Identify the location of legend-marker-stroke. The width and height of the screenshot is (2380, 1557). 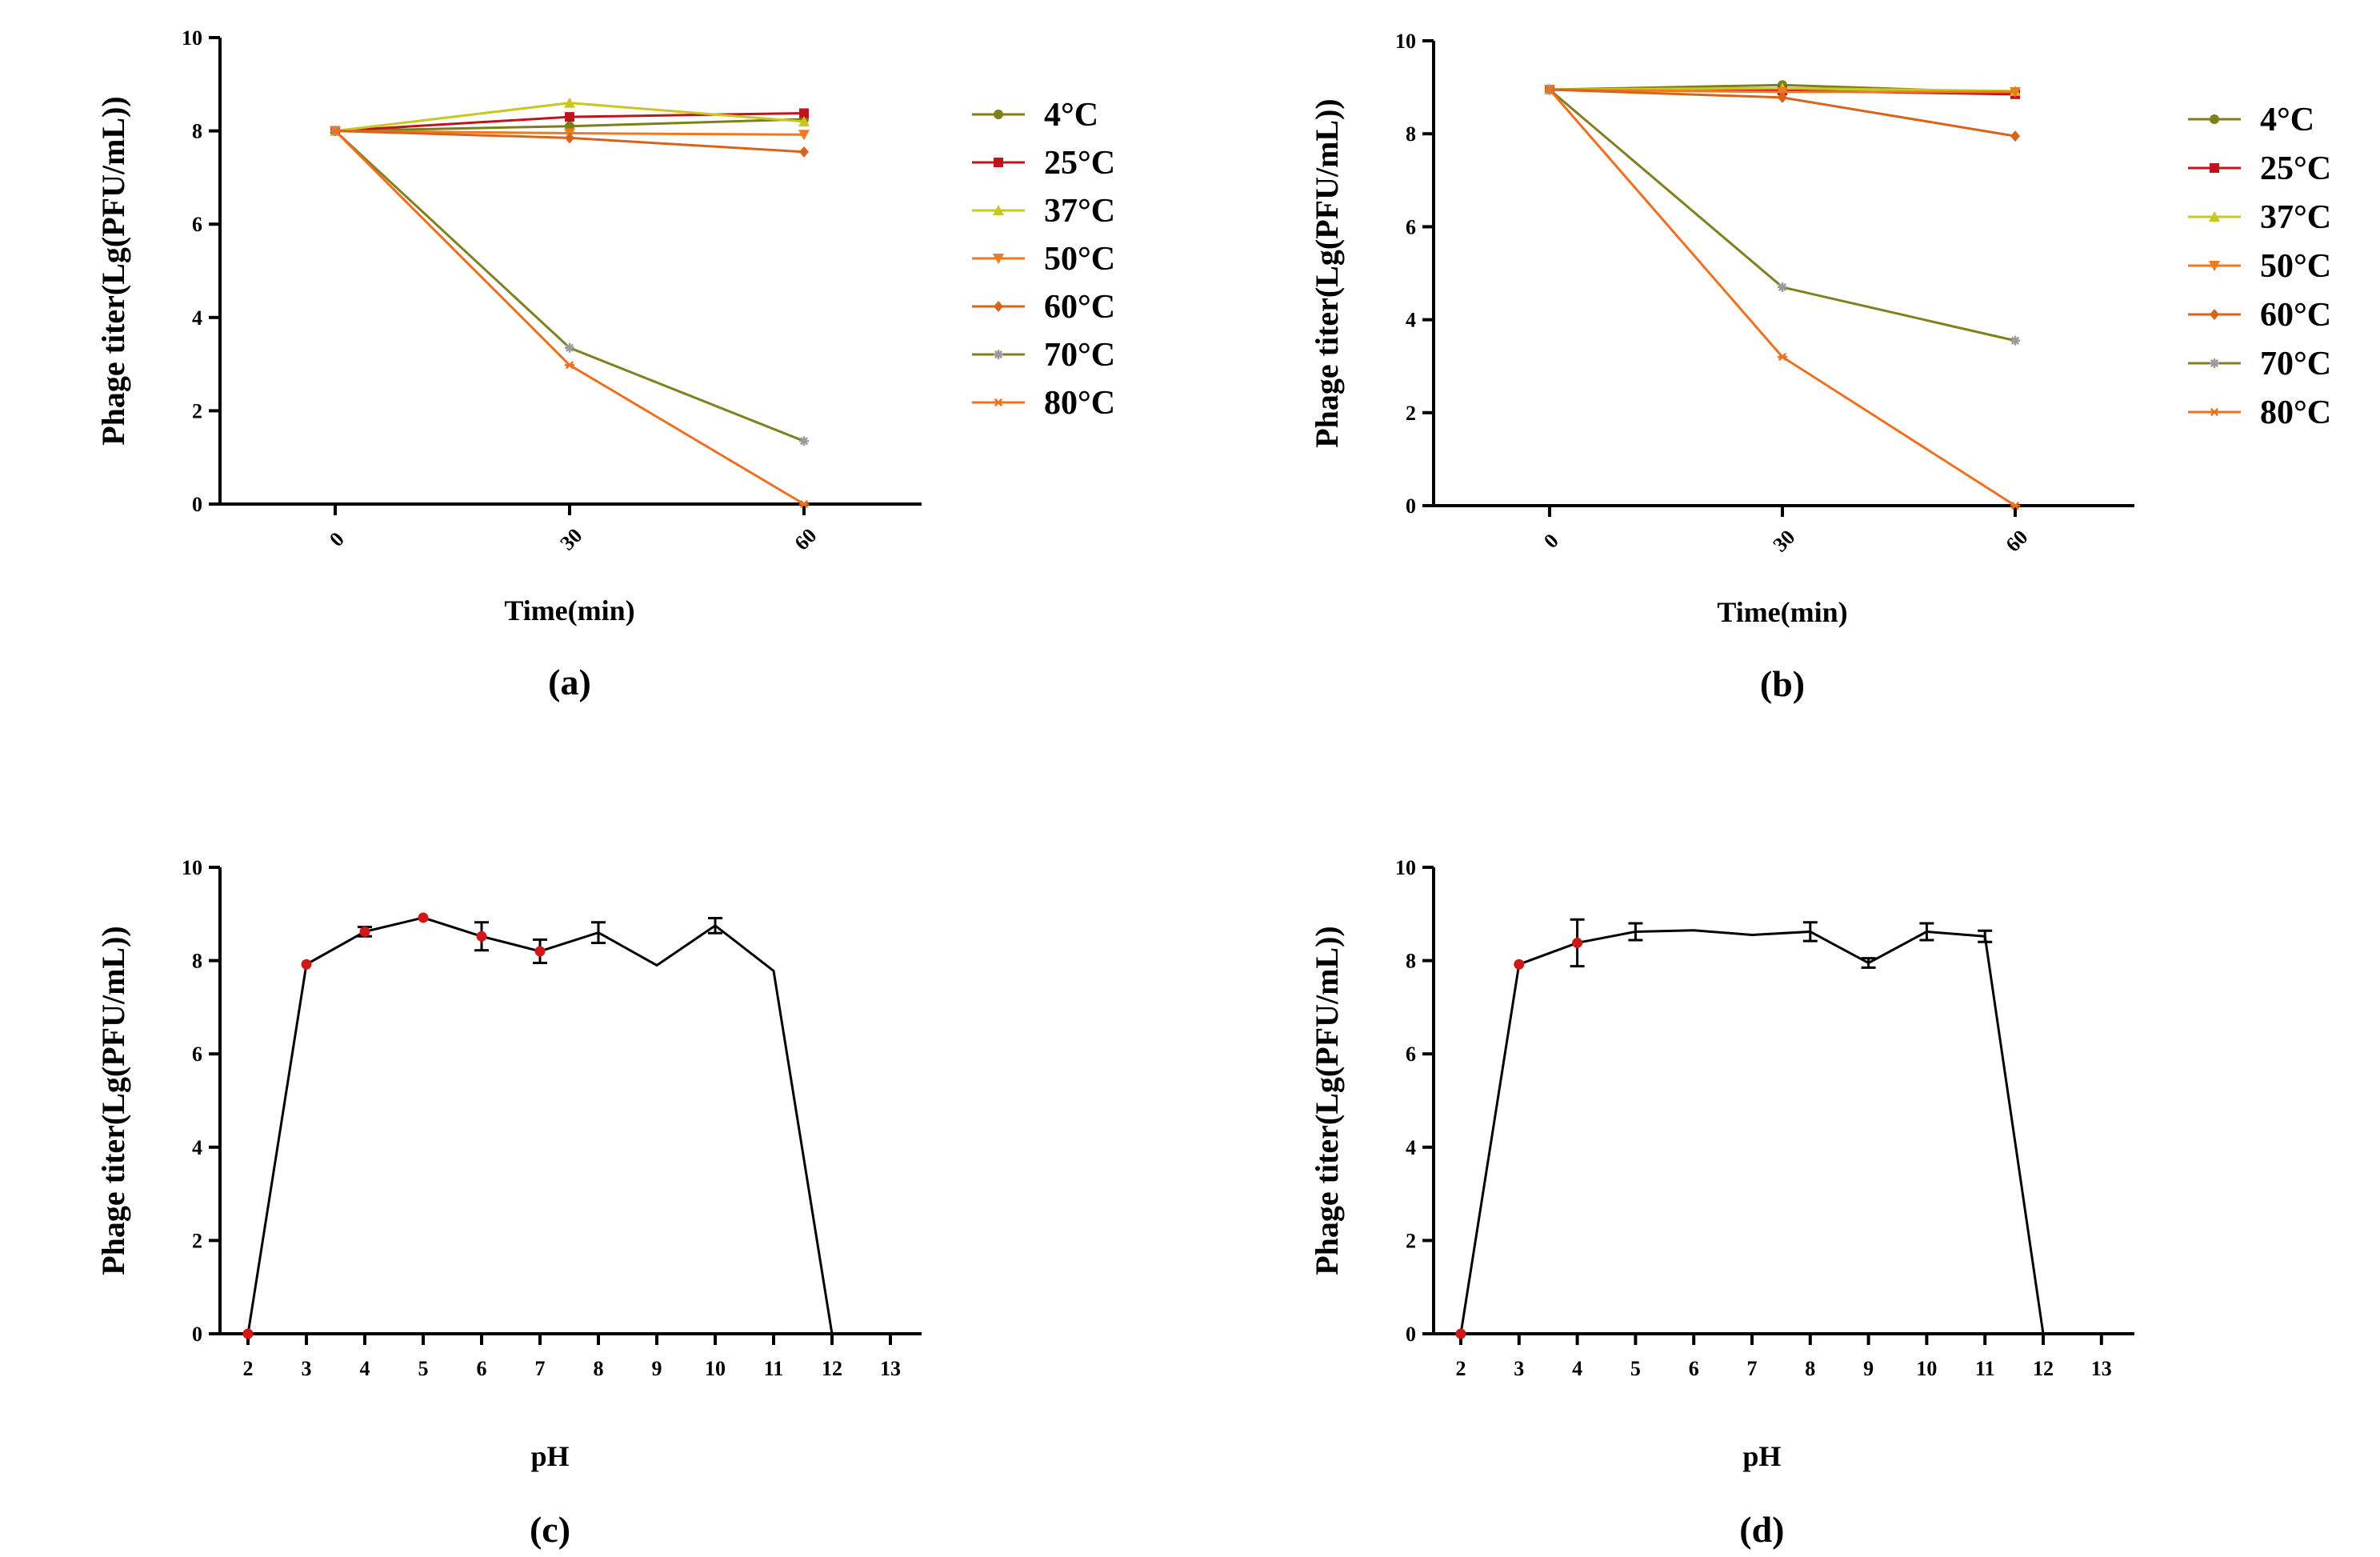
(2214, 412).